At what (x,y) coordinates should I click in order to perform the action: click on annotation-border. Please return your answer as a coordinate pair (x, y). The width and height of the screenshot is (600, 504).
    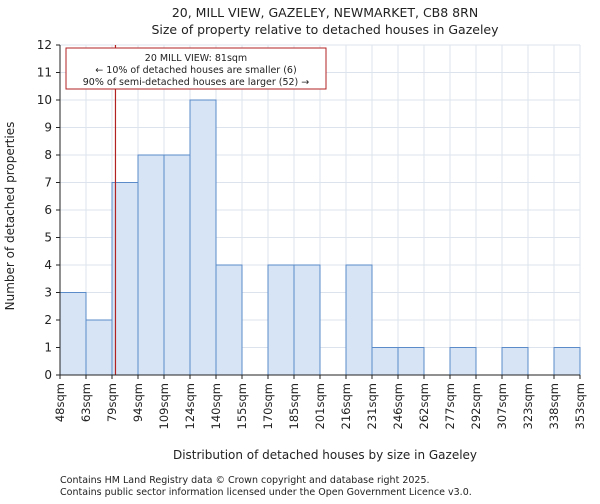
    Looking at the image, I should click on (196, 68).